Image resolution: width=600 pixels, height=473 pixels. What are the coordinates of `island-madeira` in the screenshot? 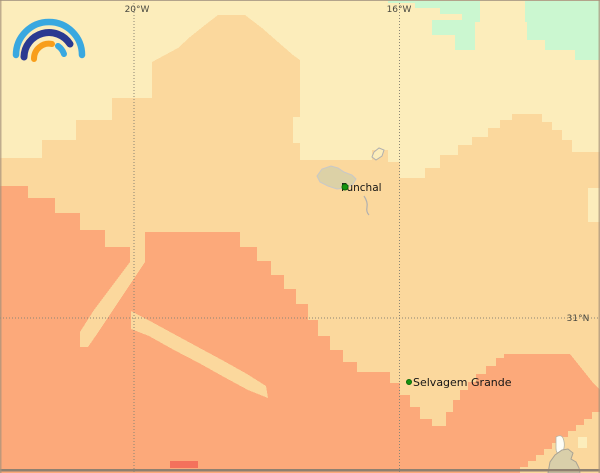 It's located at (336, 177).